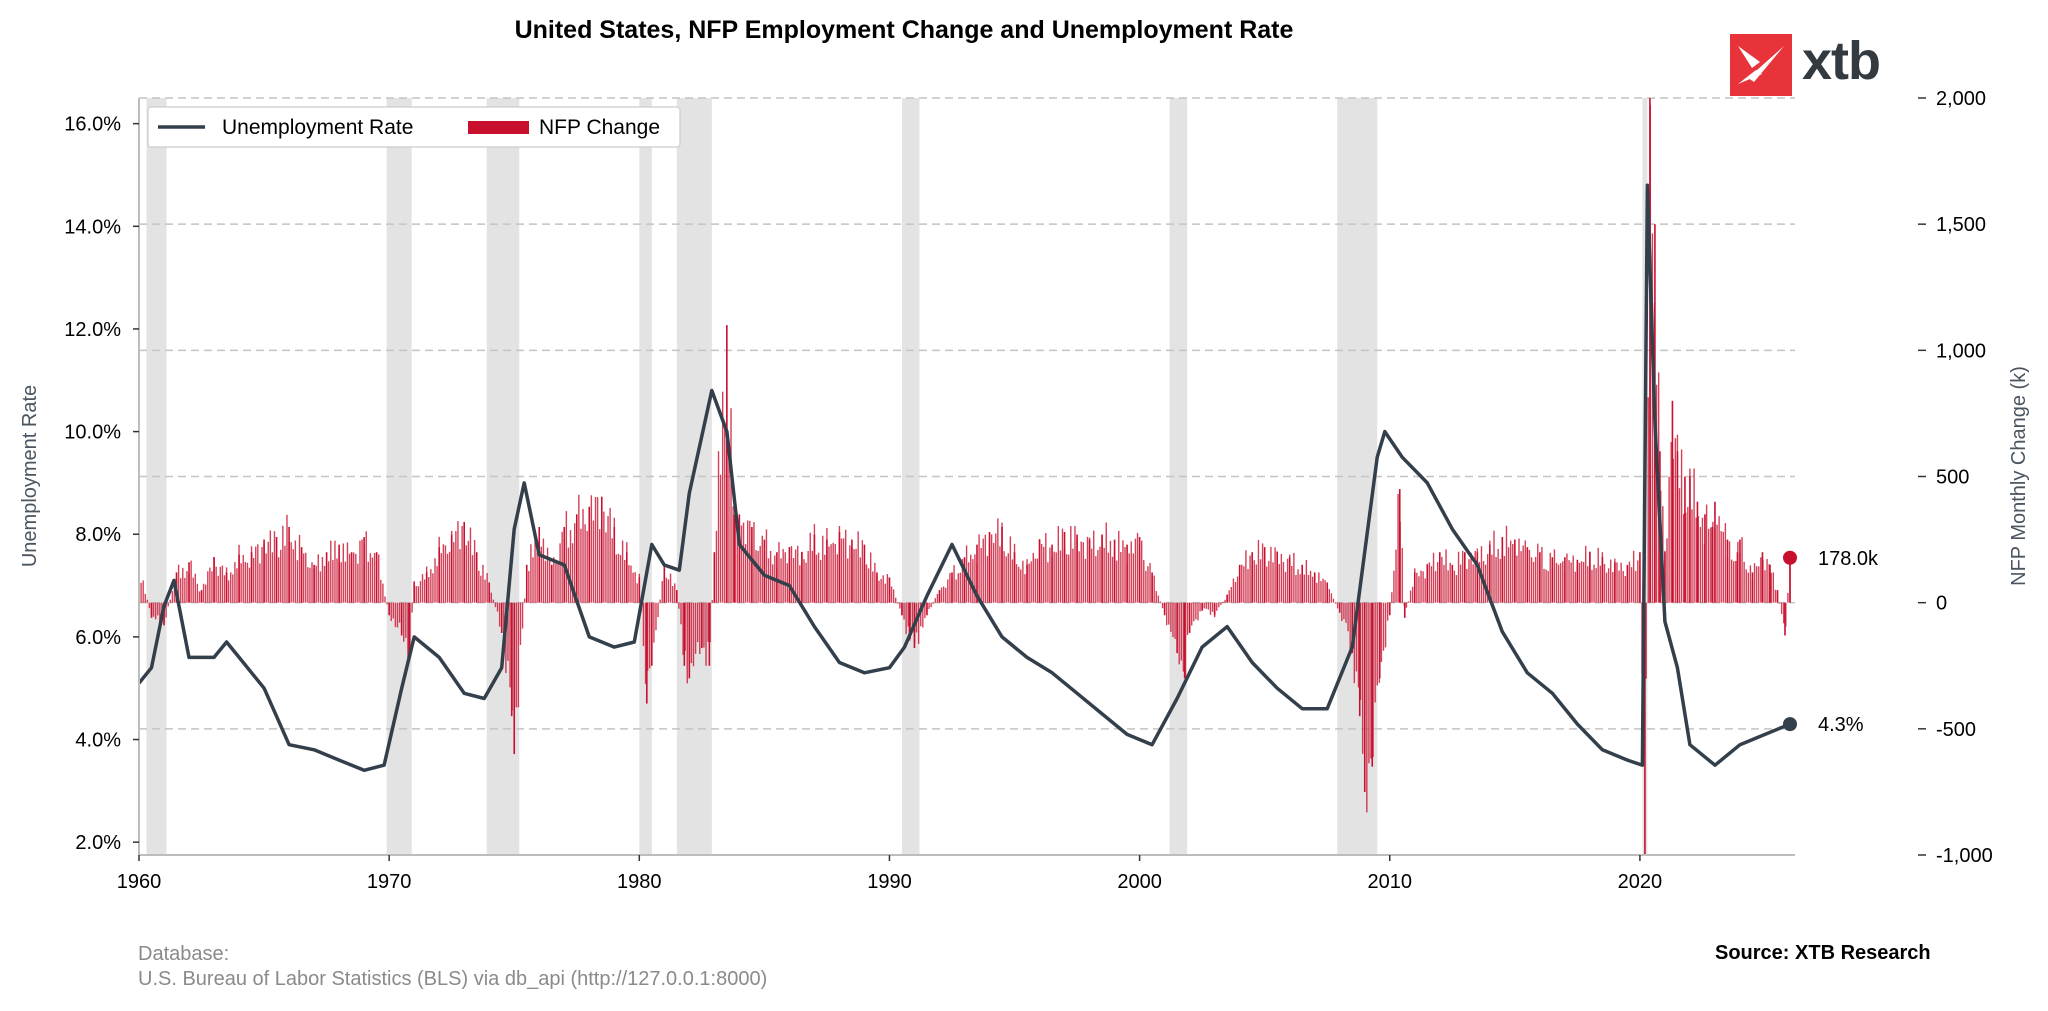 Image resolution: width=2048 pixels, height=1011 pixels. Describe the element at coordinates (2019, 476) in the screenshot. I see `y-axis-right-title: NFP Monthly Change (k)` at that location.